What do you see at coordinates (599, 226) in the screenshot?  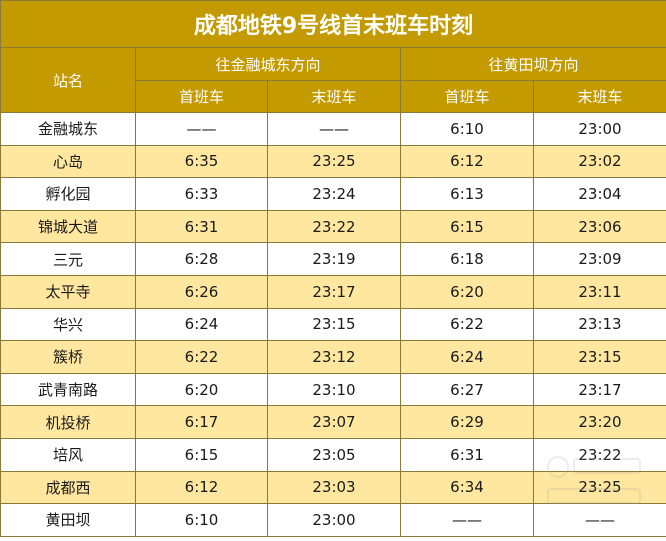 I see `dir2-last-train: 23:06` at bounding box center [599, 226].